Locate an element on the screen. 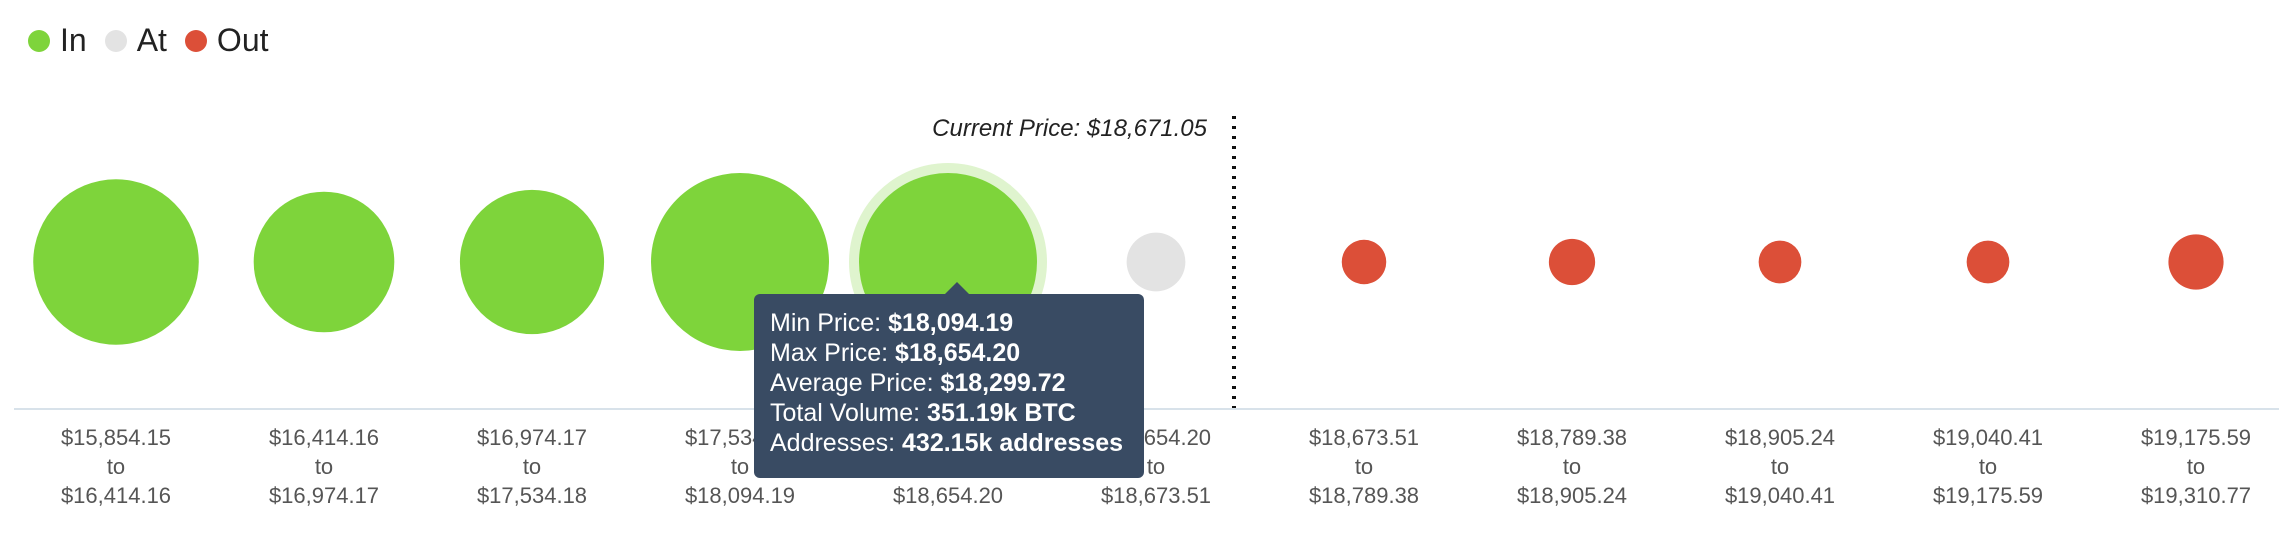 This screenshot has height=550, width=2279. x-tick-min-label: $19,040.41 is located at coordinates (1988, 437).